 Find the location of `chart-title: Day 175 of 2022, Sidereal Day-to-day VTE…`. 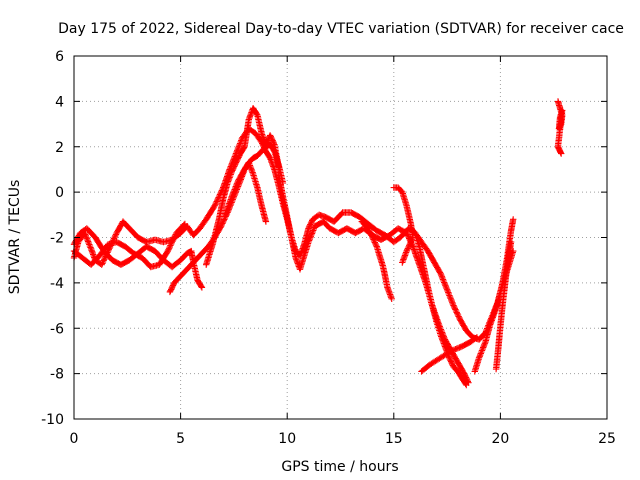

chart-title: Day 175 of 2022, Sidereal Day-to-day VTE… is located at coordinates (341, 29).